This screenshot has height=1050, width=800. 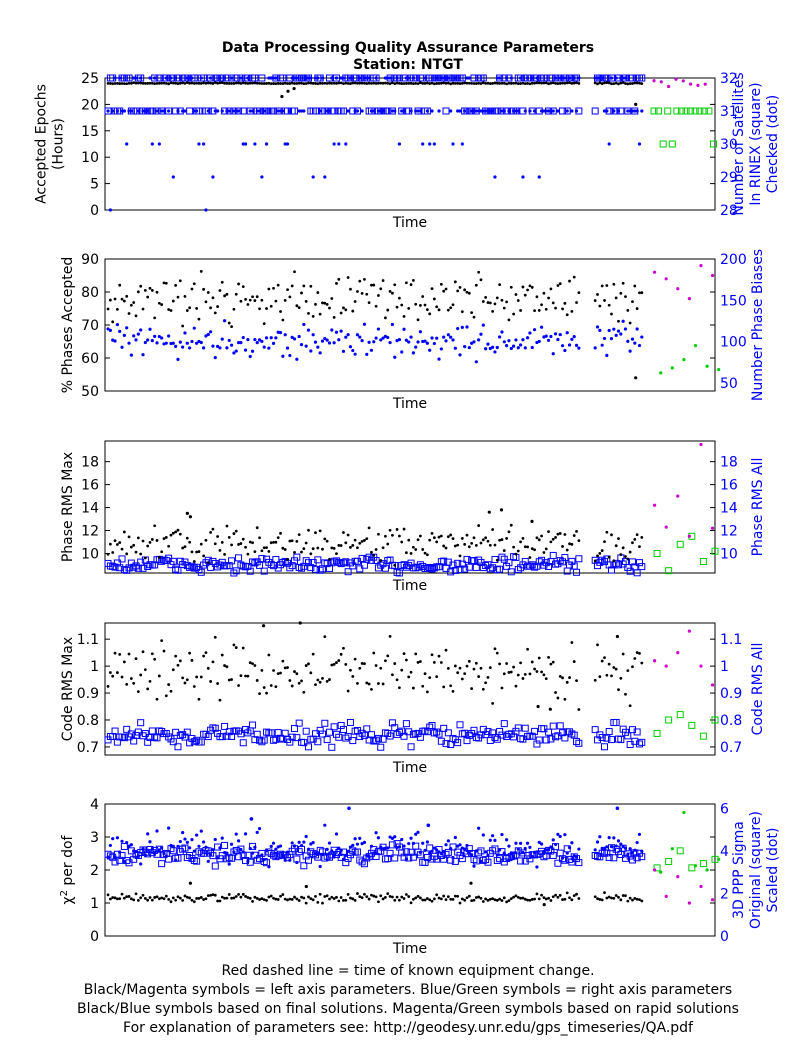 I want to click on left-tick-label: 4, so click(x=94, y=805).